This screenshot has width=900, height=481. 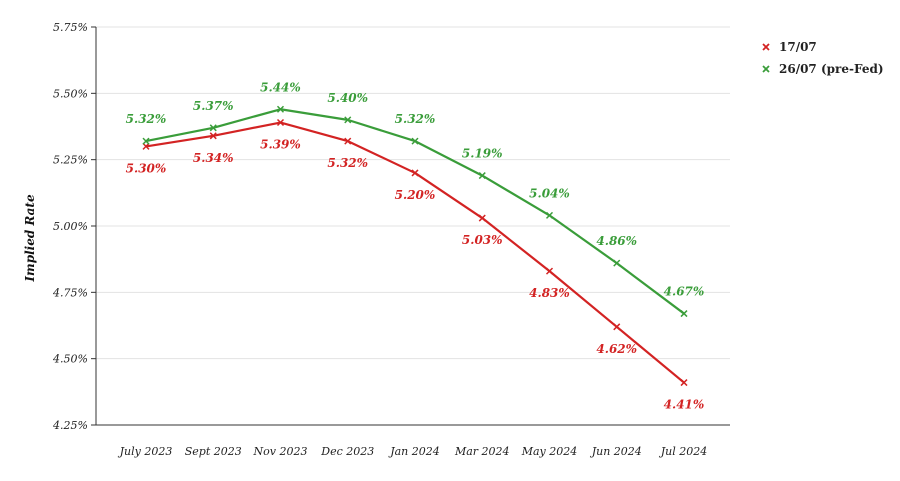 I want to click on x-tick-label: Dec 2023, so click(x=347, y=451).